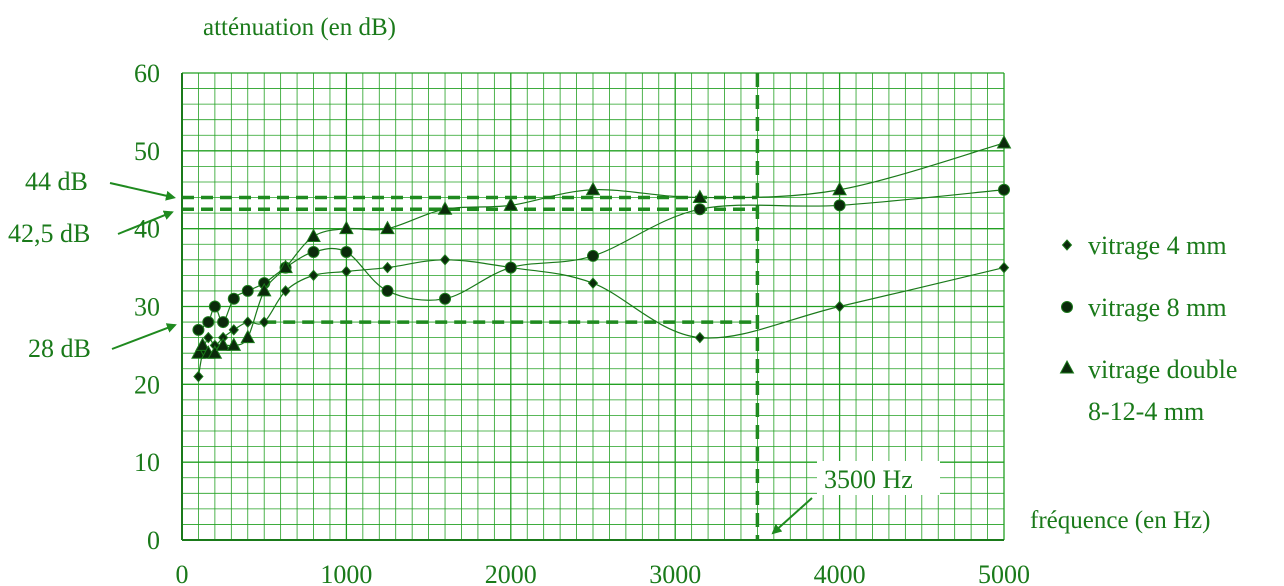  I want to click on x-tick-label: 4000, so click(840, 573).